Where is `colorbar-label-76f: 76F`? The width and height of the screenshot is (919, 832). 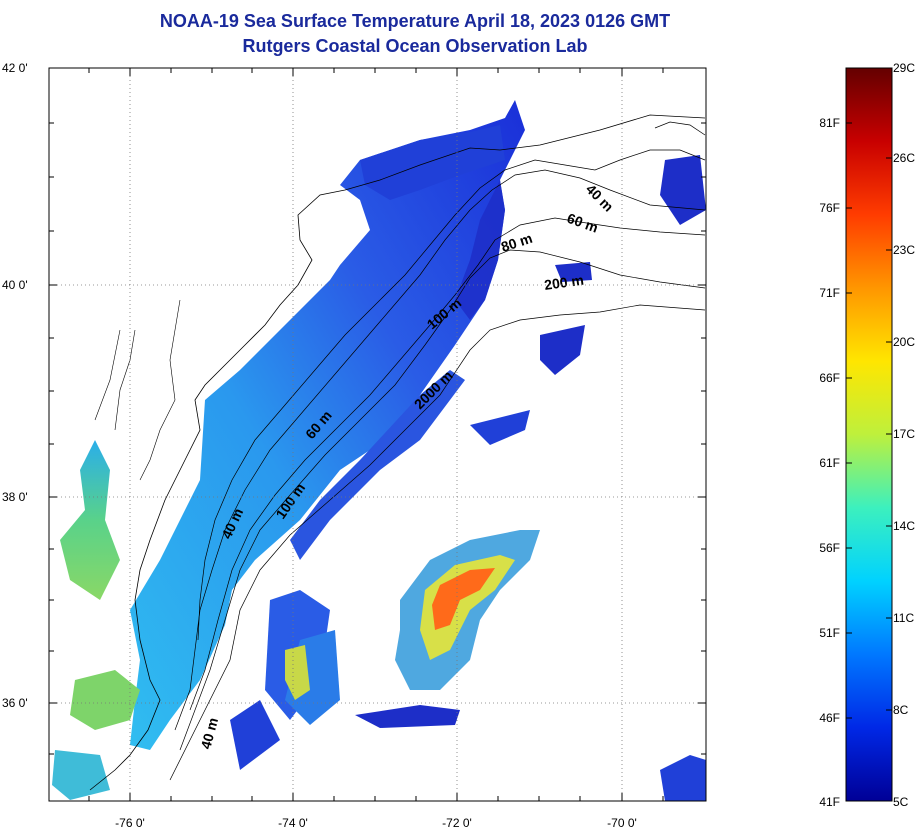 colorbar-label-76f: 76F is located at coordinates (829, 208).